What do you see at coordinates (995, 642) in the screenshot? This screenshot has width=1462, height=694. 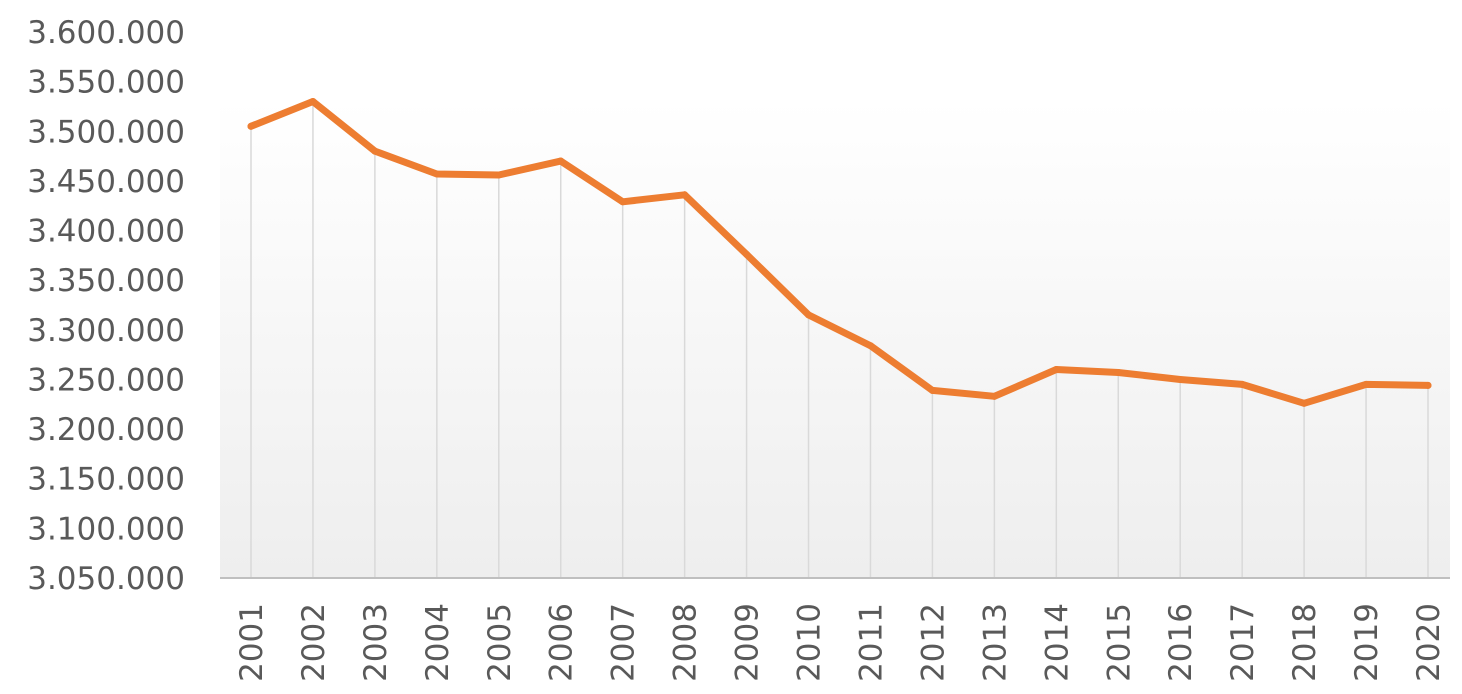 I see `x-tick-label: 2013` at bounding box center [995, 642].